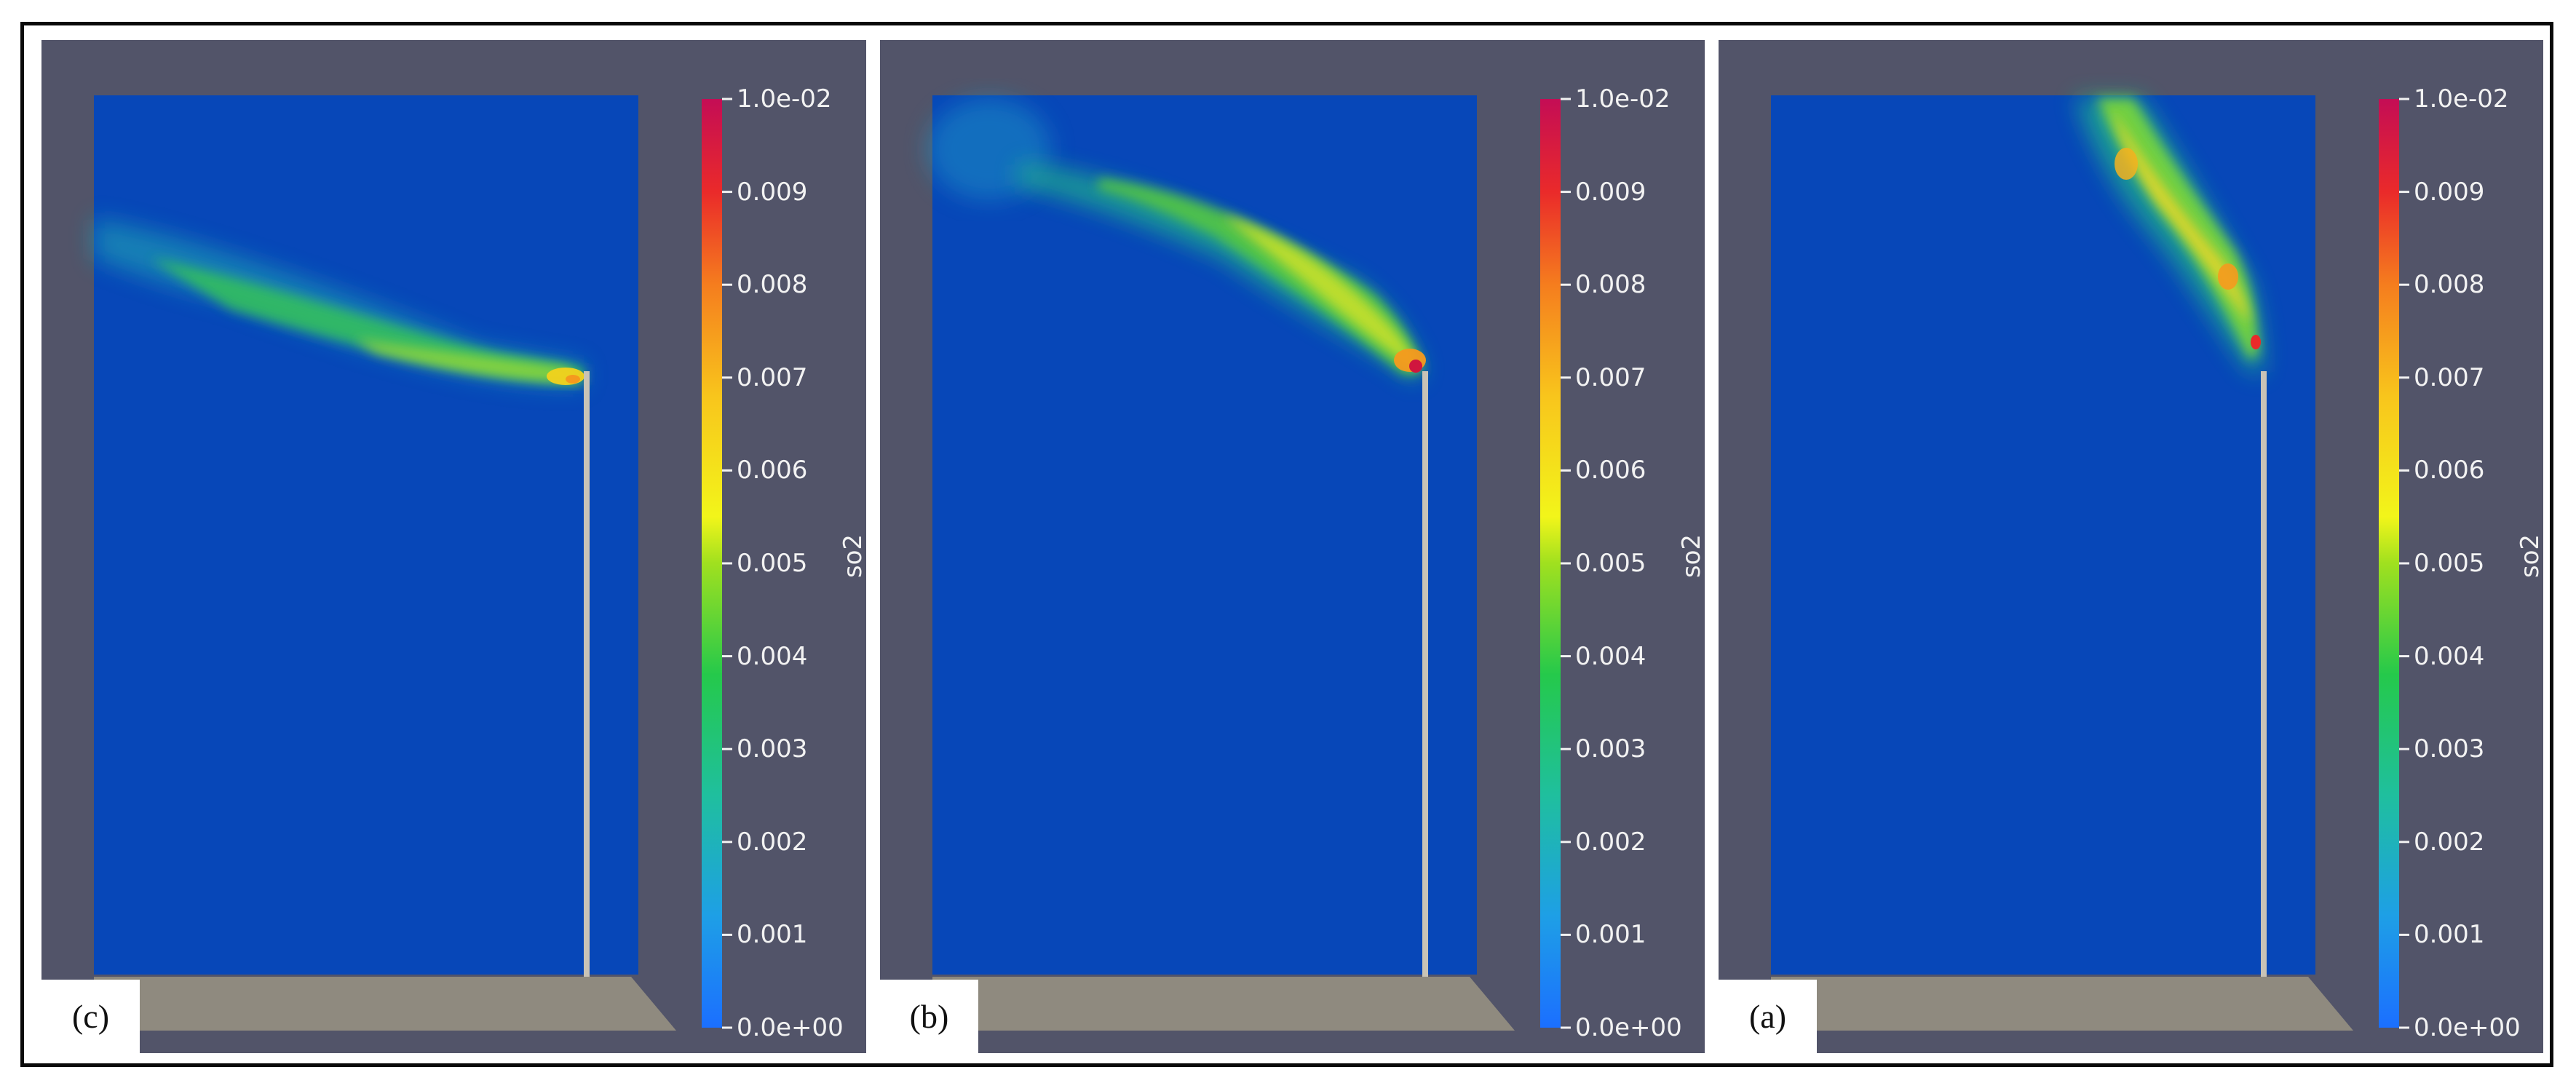 The height and width of the screenshot is (1091, 2576). Describe the element at coordinates (929, 1016) in the screenshot. I see `panel-label: (b)` at that location.